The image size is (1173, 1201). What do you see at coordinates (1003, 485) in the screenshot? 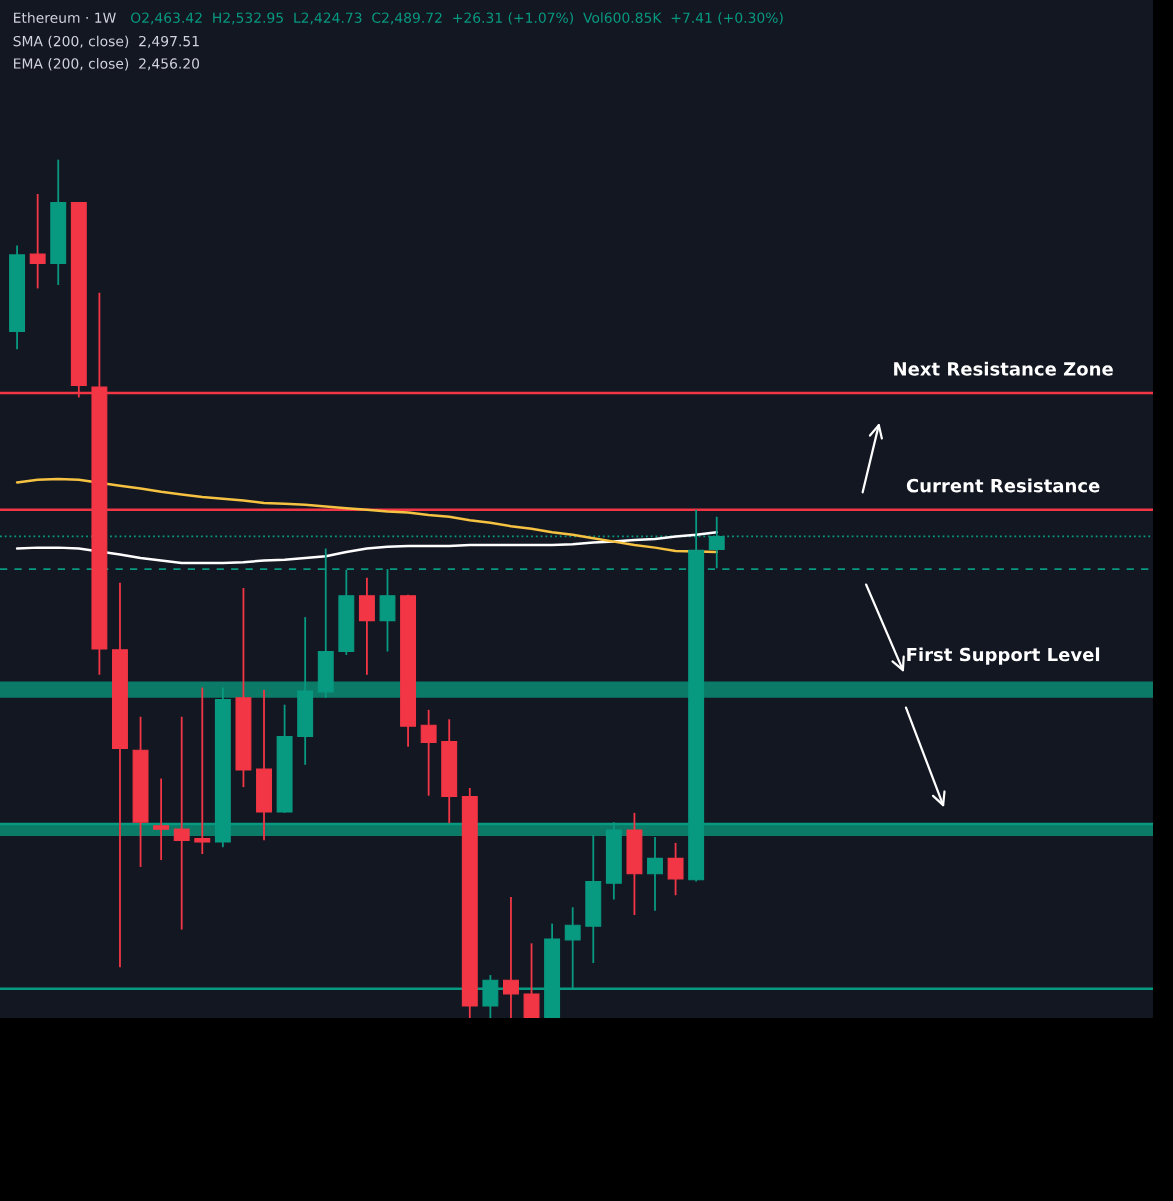
I see `ref-line-label: Current Resistance` at bounding box center [1003, 485].